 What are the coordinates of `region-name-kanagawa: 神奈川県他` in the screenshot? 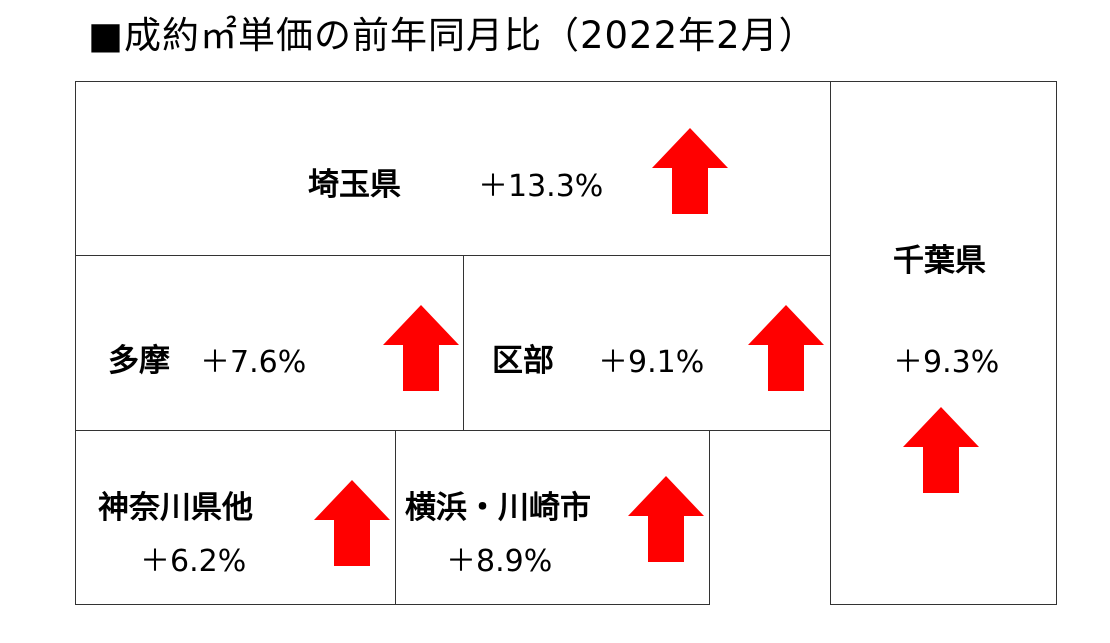 It's located at (175, 508).